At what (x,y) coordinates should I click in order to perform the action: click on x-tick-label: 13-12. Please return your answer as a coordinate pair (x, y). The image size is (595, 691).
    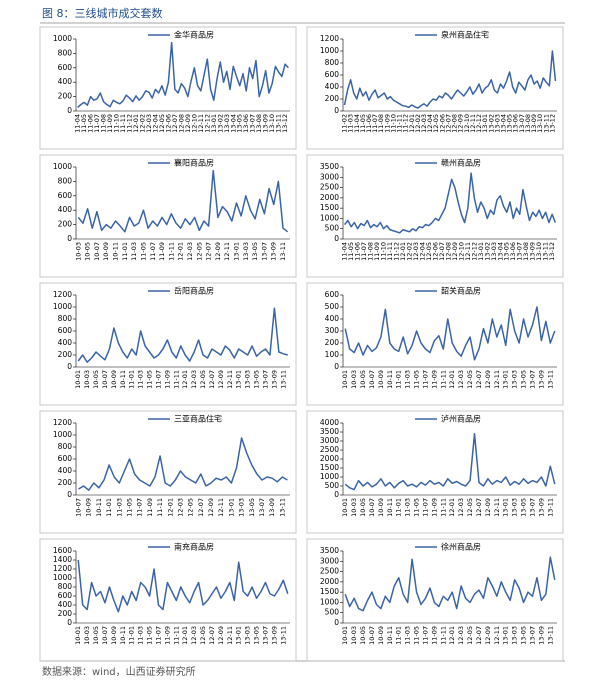
    Looking at the image, I should click on (552, 123).